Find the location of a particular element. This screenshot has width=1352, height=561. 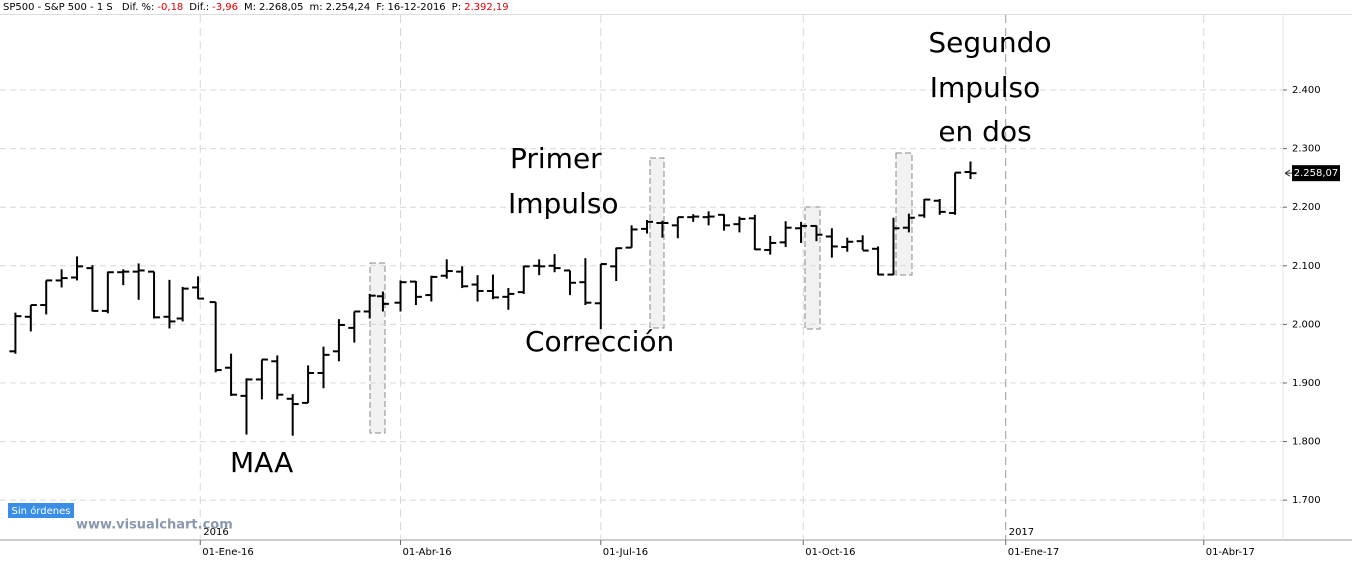

annotation: en dos is located at coordinates (984, 131).